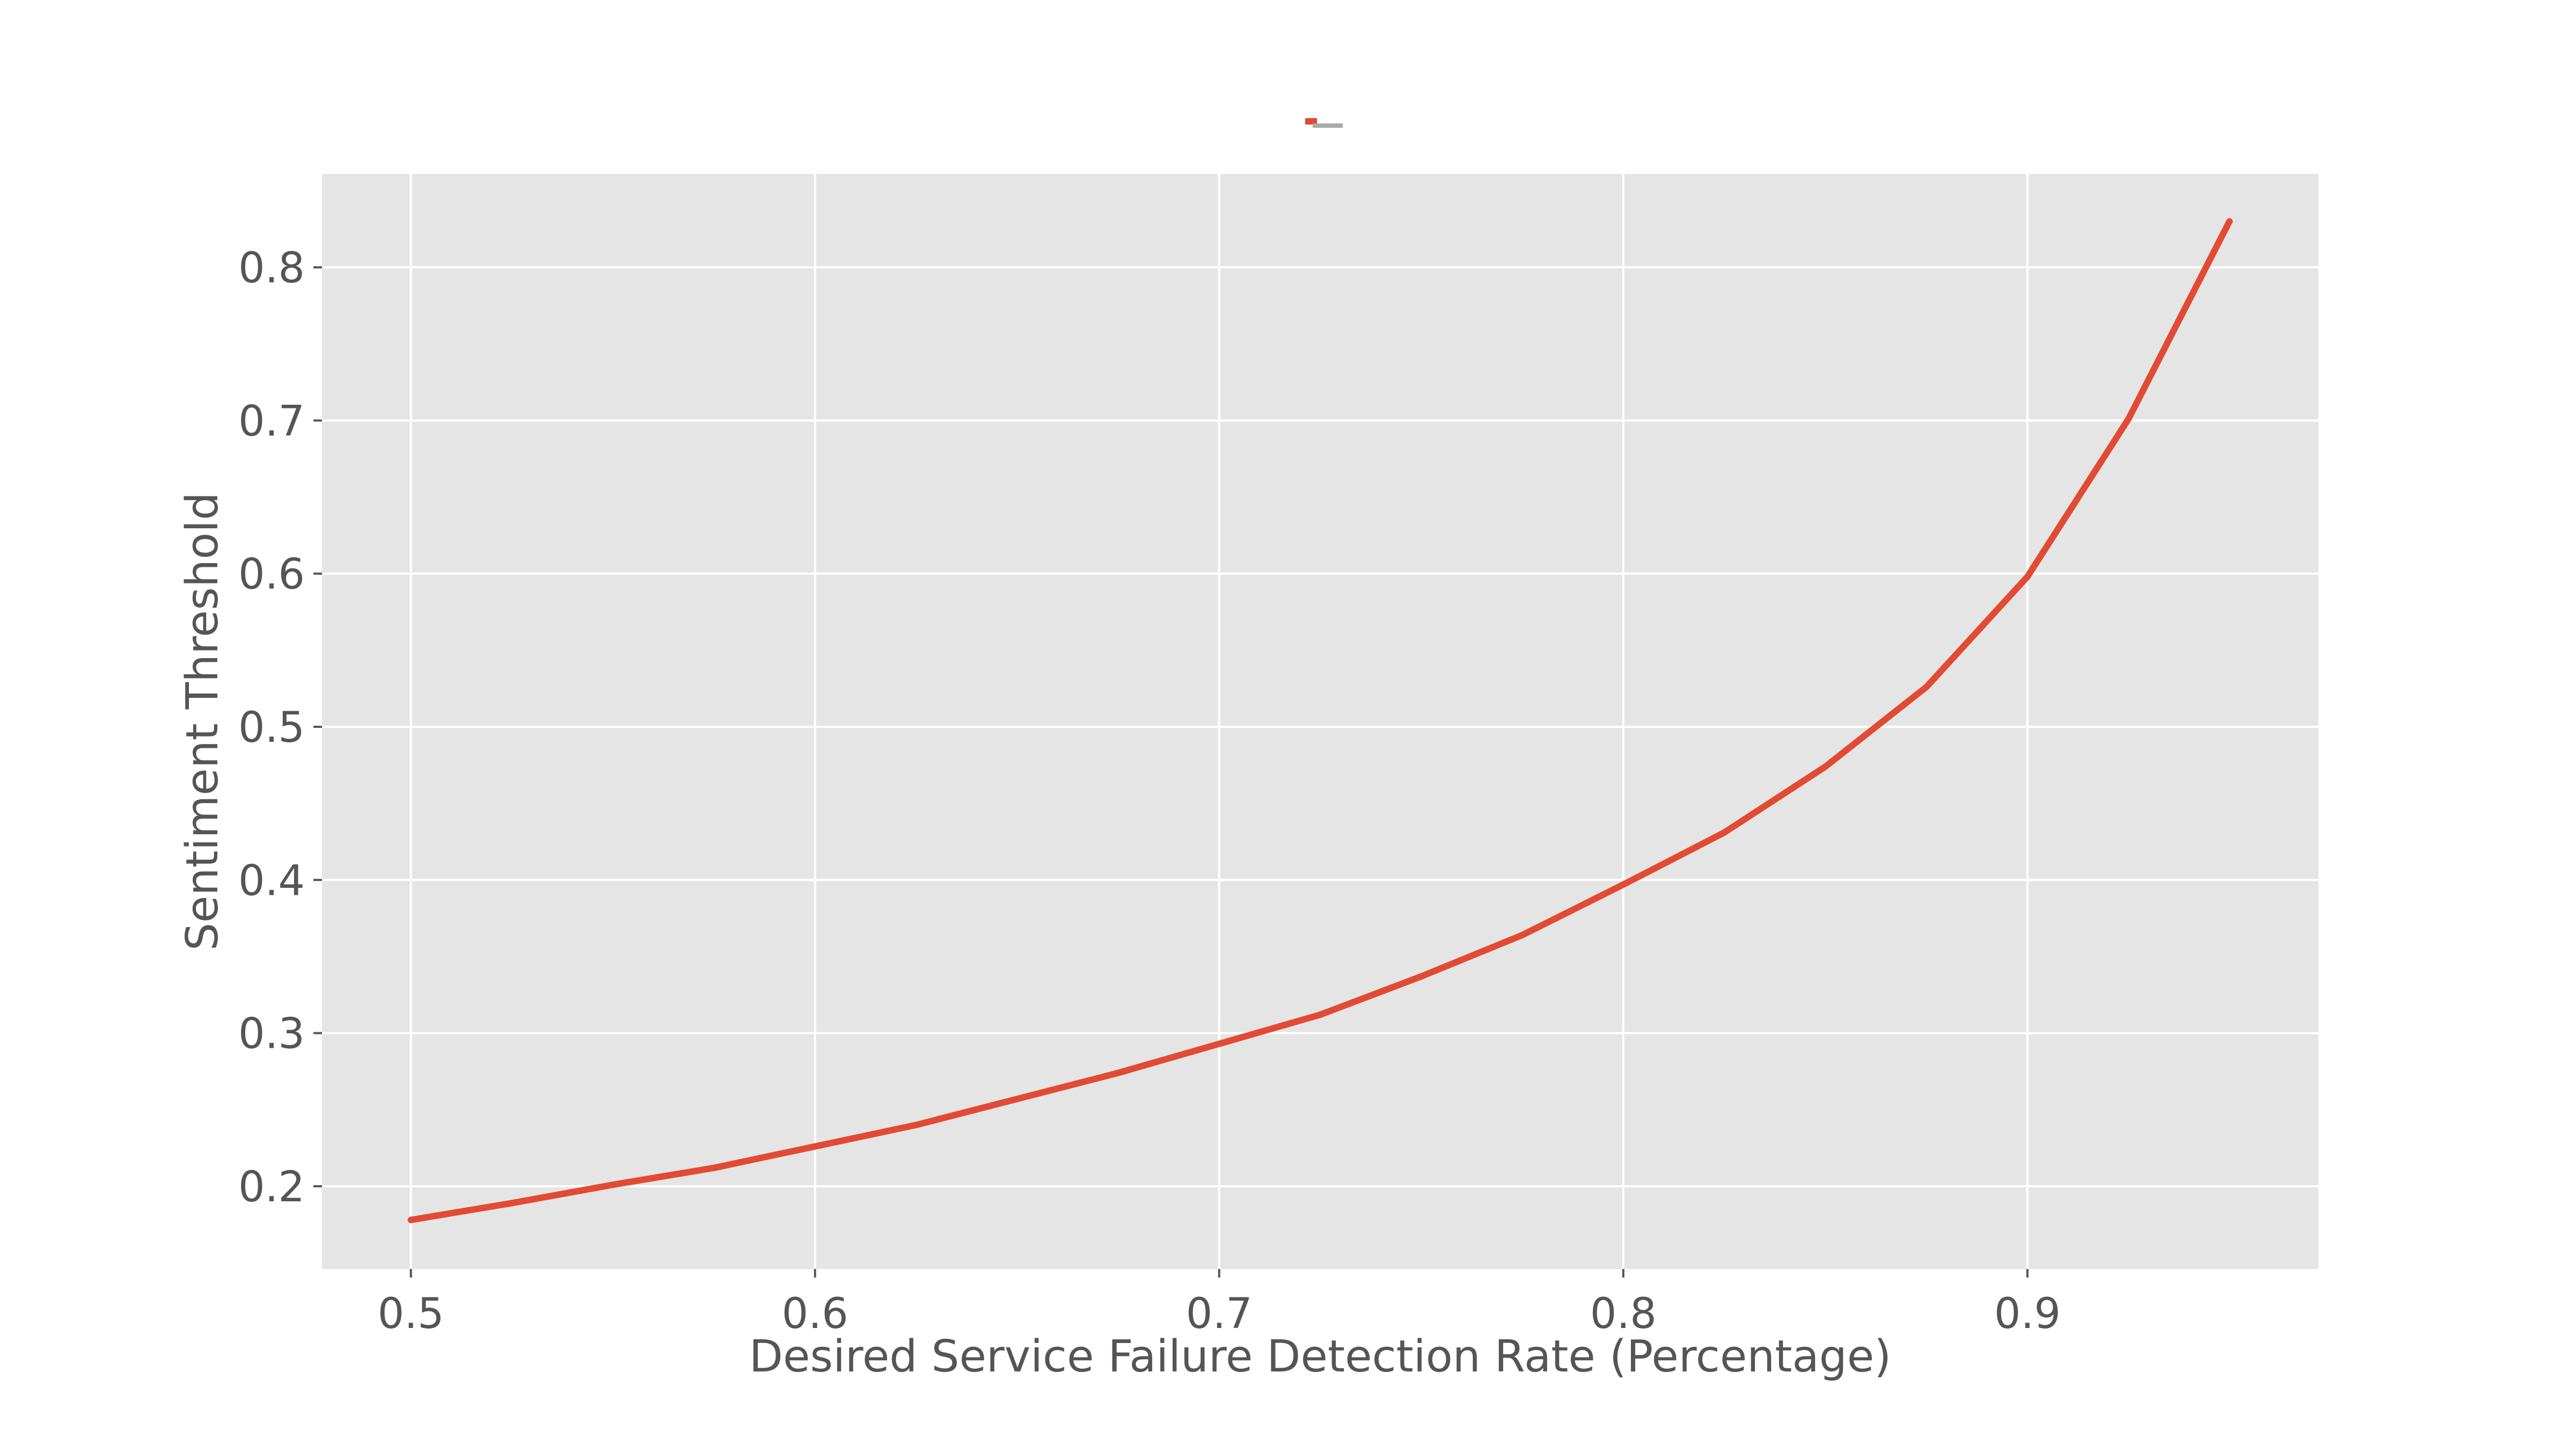 Image resolution: width=2576 pixels, height=1452 pixels. I want to click on y-tick-label: 0.2, so click(271, 1187).